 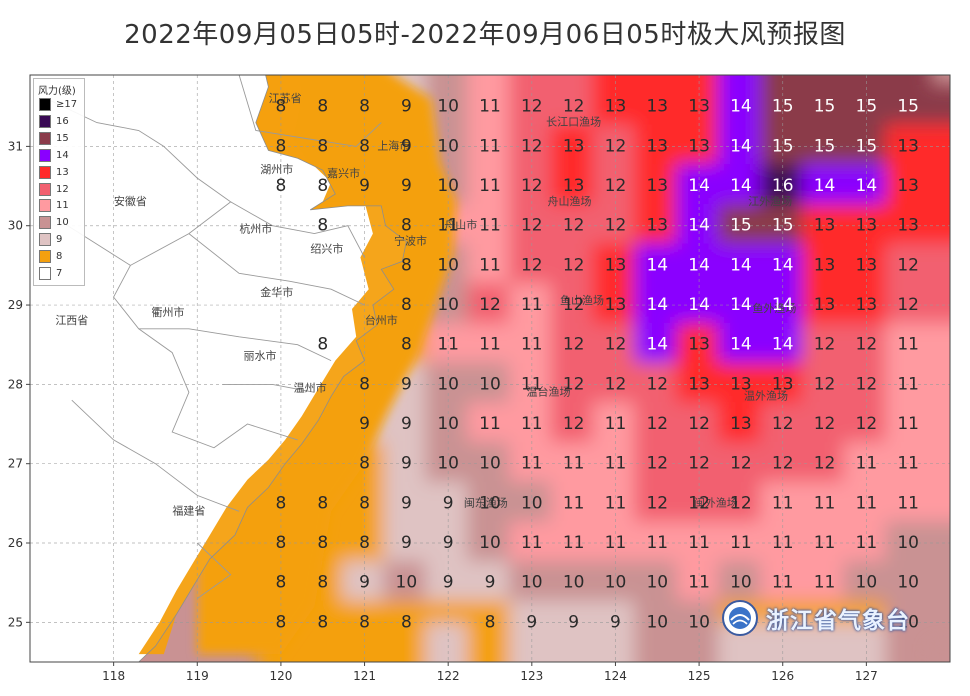 What do you see at coordinates (15, 543) in the screenshot?
I see `y-tick-label: 26` at bounding box center [15, 543].